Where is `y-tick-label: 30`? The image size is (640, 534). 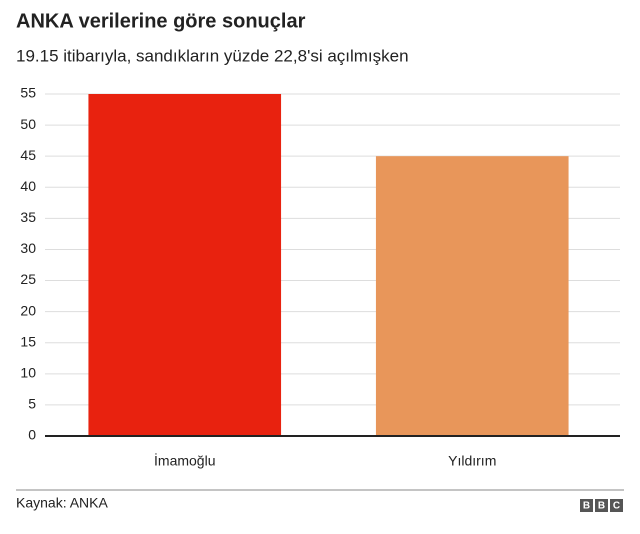 y-tick-label: 30 is located at coordinates (28, 248).